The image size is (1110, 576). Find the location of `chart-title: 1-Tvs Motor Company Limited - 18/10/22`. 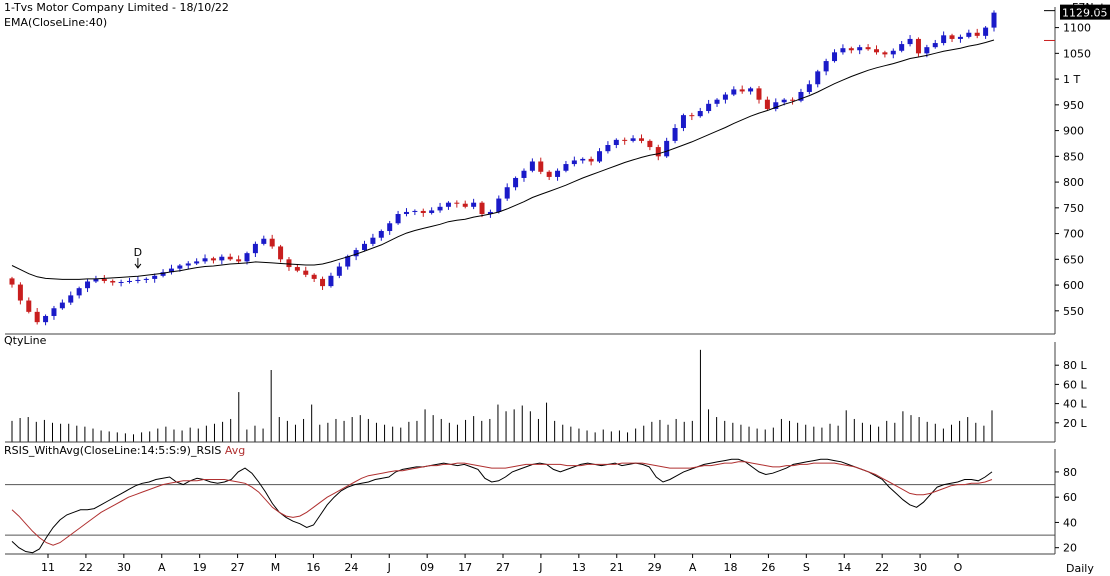

chart-title: 1-Tvs Motor Company Limited - 18/10/22 is located at coordinates (116, 7).